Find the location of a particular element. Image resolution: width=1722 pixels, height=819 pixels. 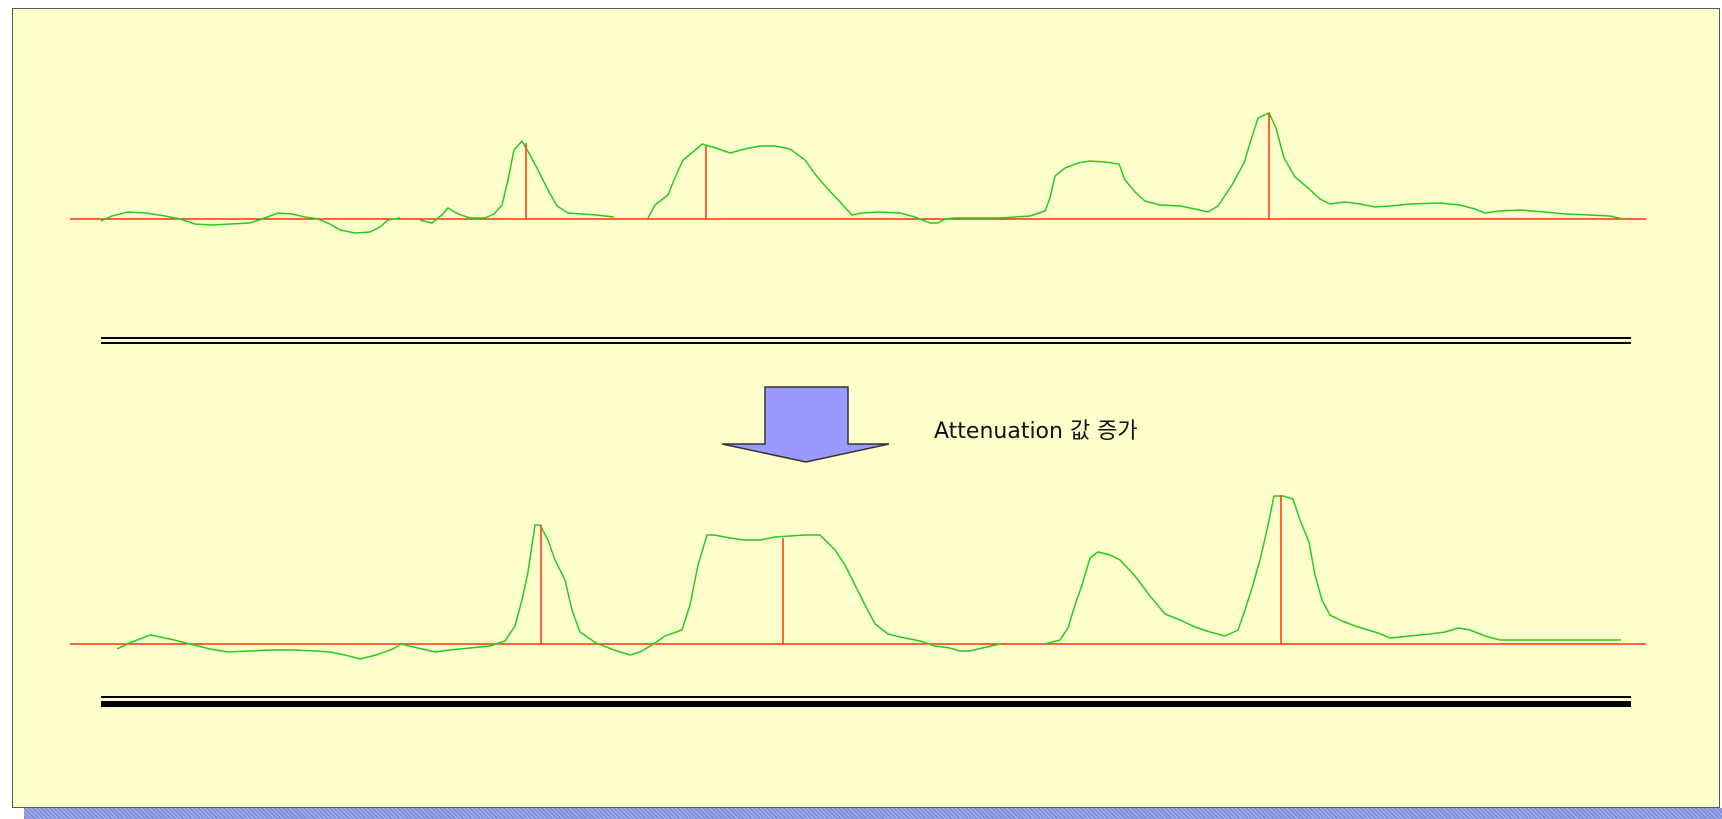

down-arrow-icon is located at coordinates (805, 424).